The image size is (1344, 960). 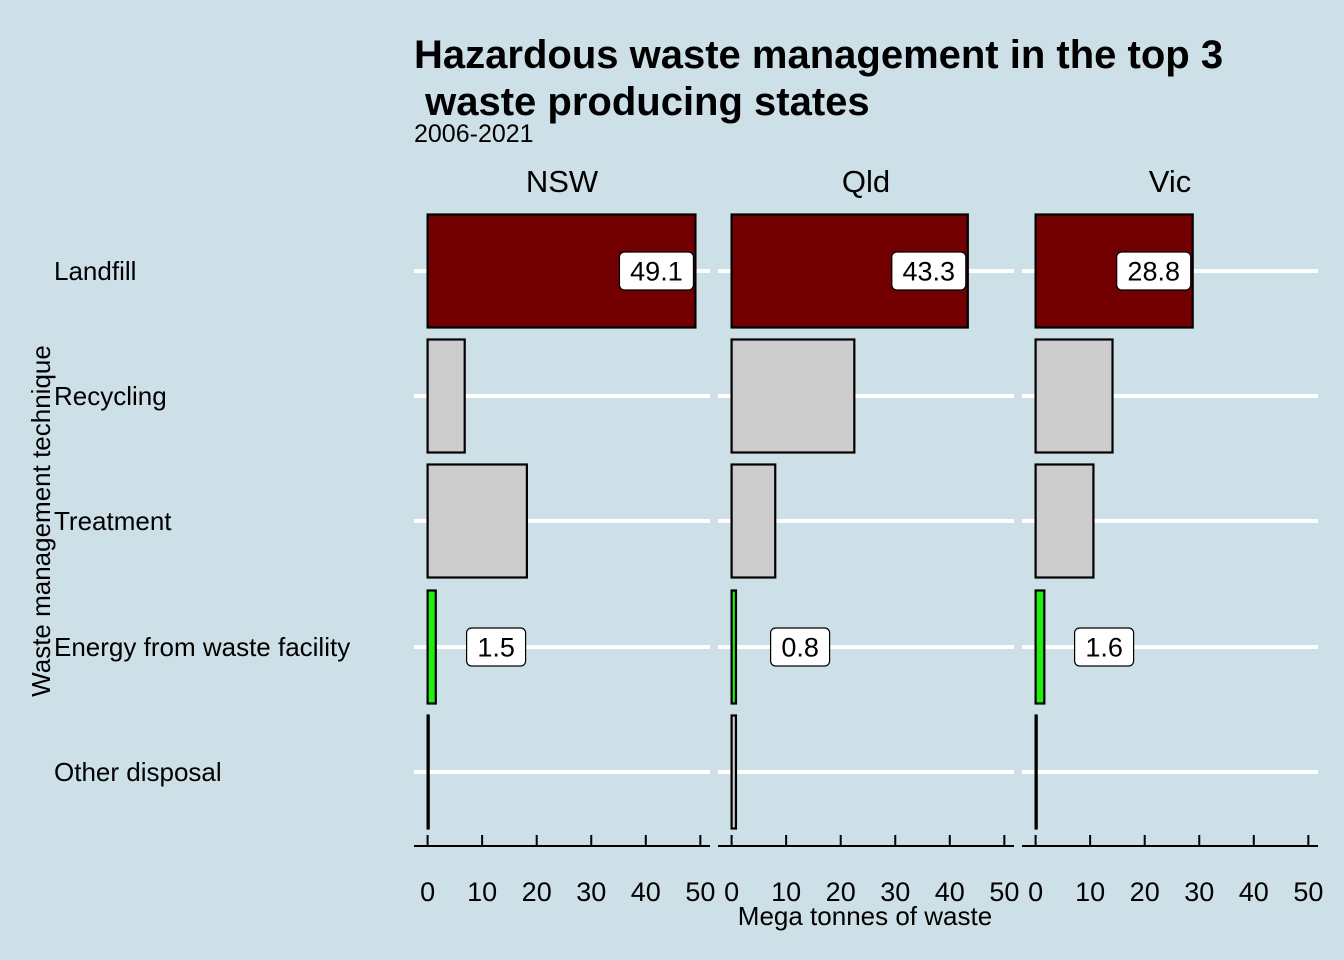 I want to click on facet-label-qld: Qld, so click(x=866, y=181).